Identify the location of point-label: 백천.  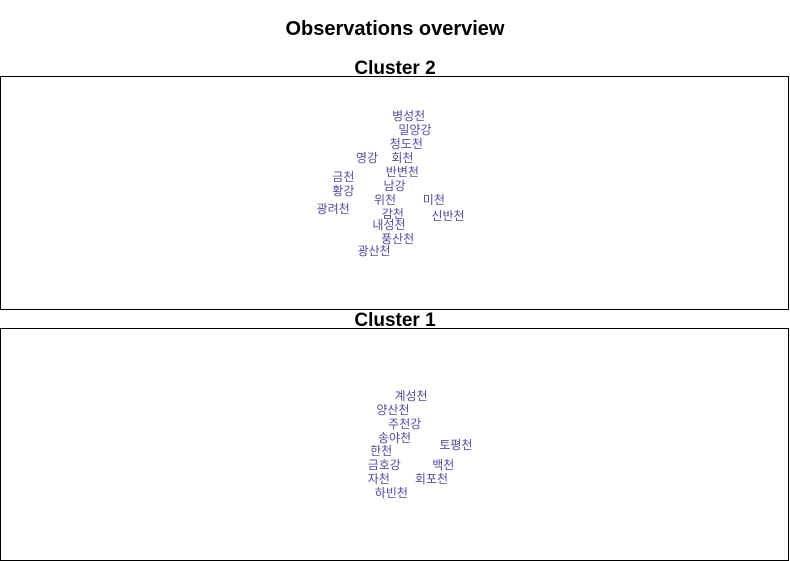
(443, 465).